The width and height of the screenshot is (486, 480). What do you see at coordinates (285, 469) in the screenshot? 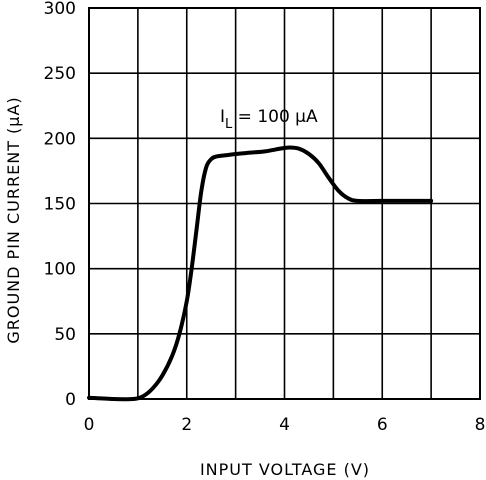
I see `x-axis-title: INPUT VOLTAGE (V)` at bounding box center [285, 469].